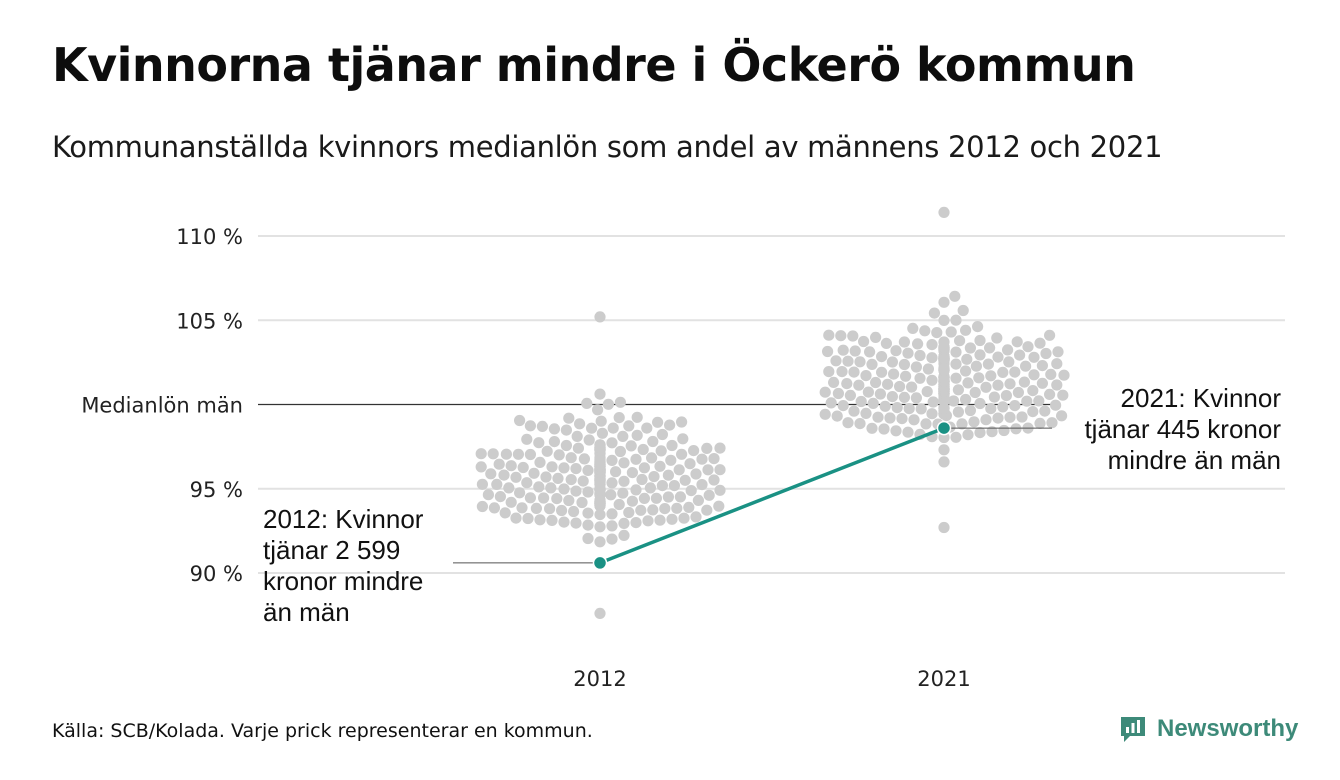 The width and height of the screenshot is (1340, 780). I want to click on chart-title: Kvinnorna tjänar mindre i Öckerö kommun, so click(594, 65).